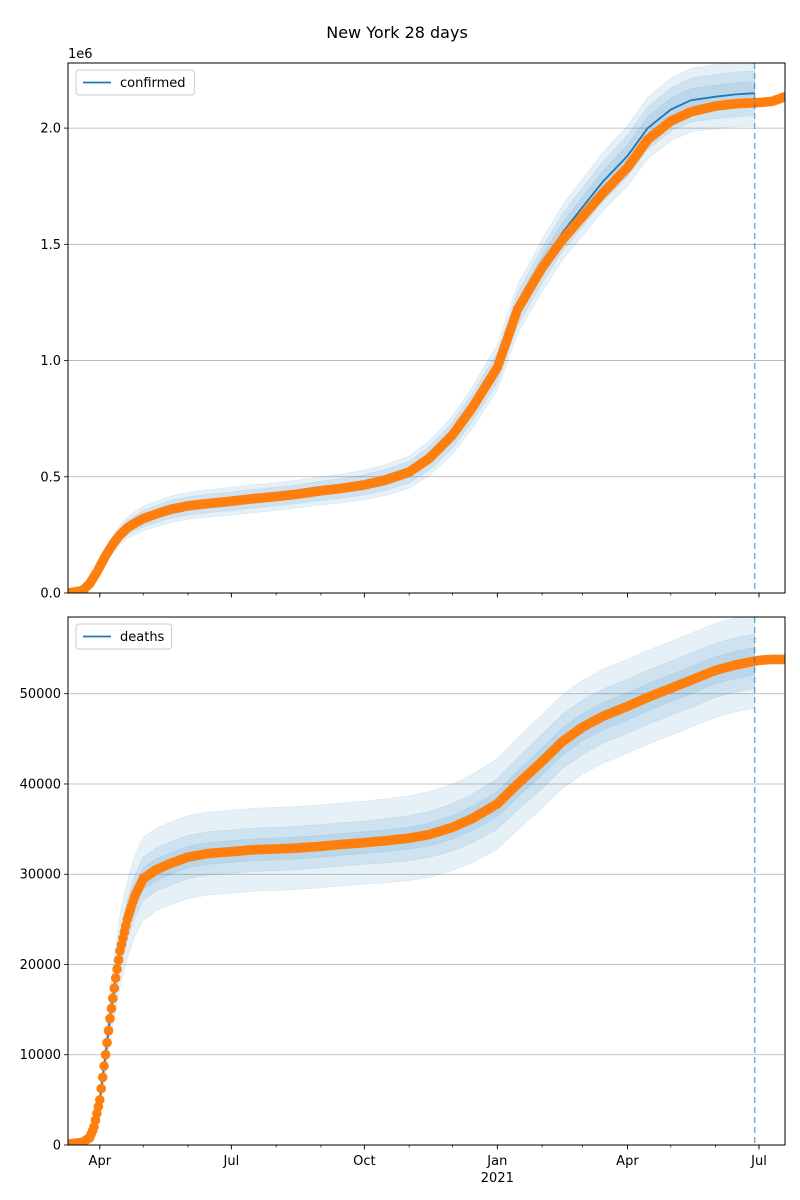 Image resolution: width=800 pixels, height=1200 pixels. I want to click on y-tick-label: 1.5, so click(50, 245).